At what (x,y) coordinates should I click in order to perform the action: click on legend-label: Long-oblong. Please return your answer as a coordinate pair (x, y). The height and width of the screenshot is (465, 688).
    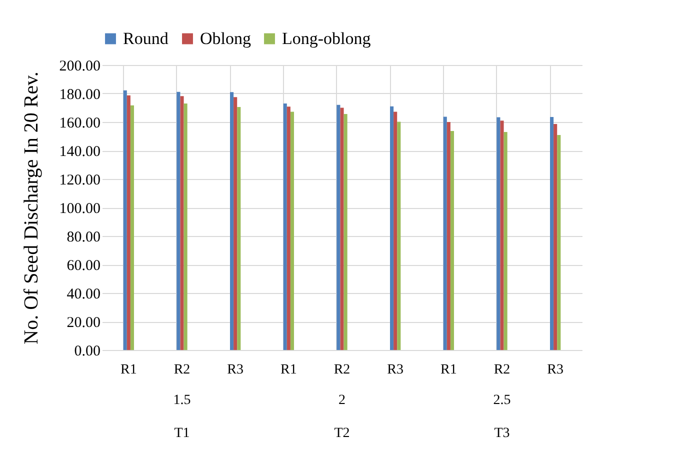
    Looking at the image, I should click on (327, 38).